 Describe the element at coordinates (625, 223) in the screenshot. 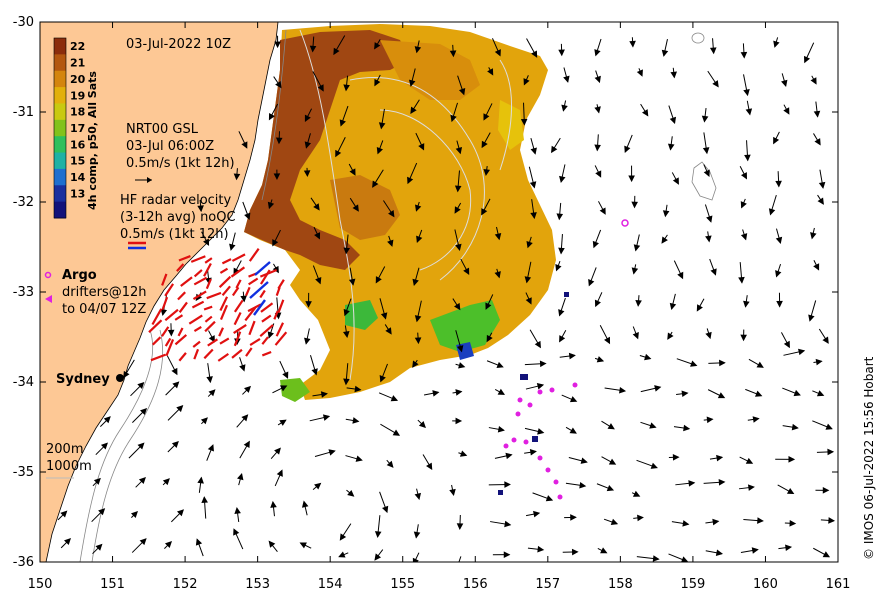

I see `argo-float` at that location.